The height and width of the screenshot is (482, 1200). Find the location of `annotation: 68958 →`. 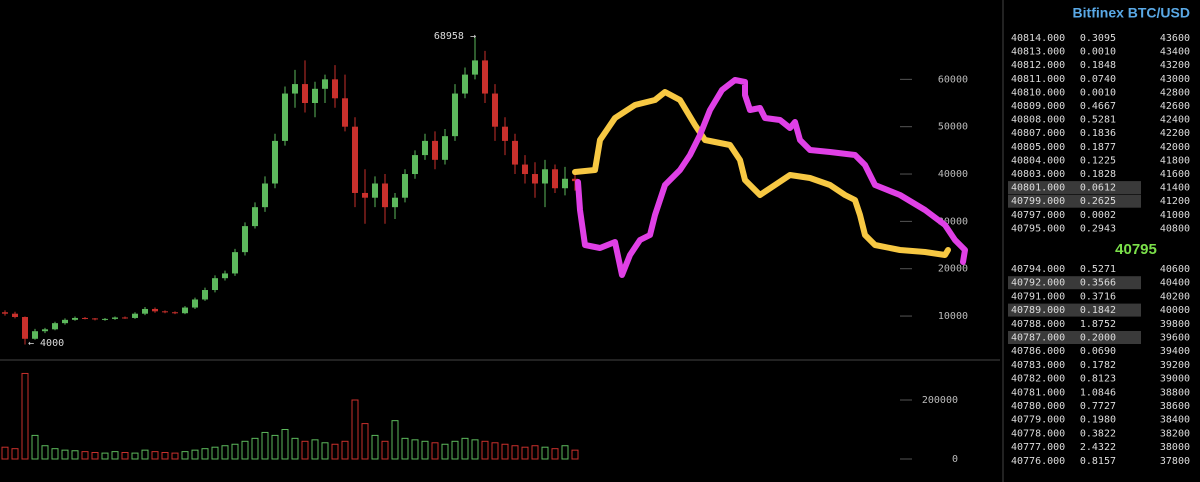

annotation: 68958 → is located at coordinates (455, 36).